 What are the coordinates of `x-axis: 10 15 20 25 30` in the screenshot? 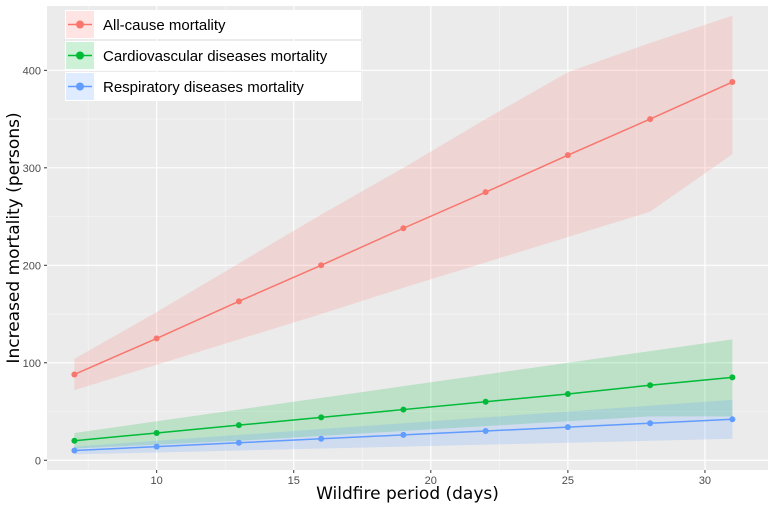 It's located at (431, 478).